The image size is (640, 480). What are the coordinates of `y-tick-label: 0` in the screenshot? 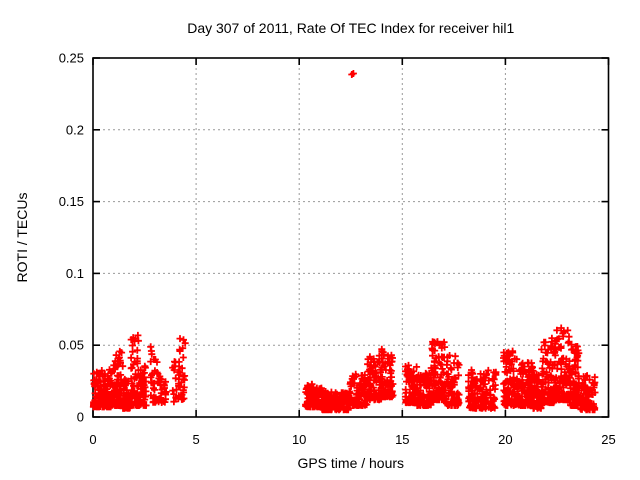 It's located at (80, 417).